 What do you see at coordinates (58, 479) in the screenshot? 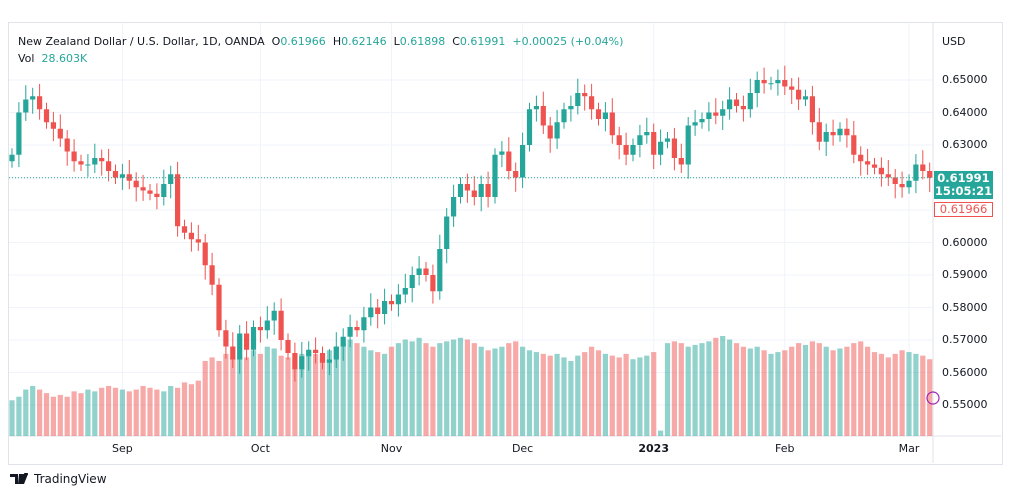
I see `tradingview-logo: TradingView` at bounding box center [58, 479].